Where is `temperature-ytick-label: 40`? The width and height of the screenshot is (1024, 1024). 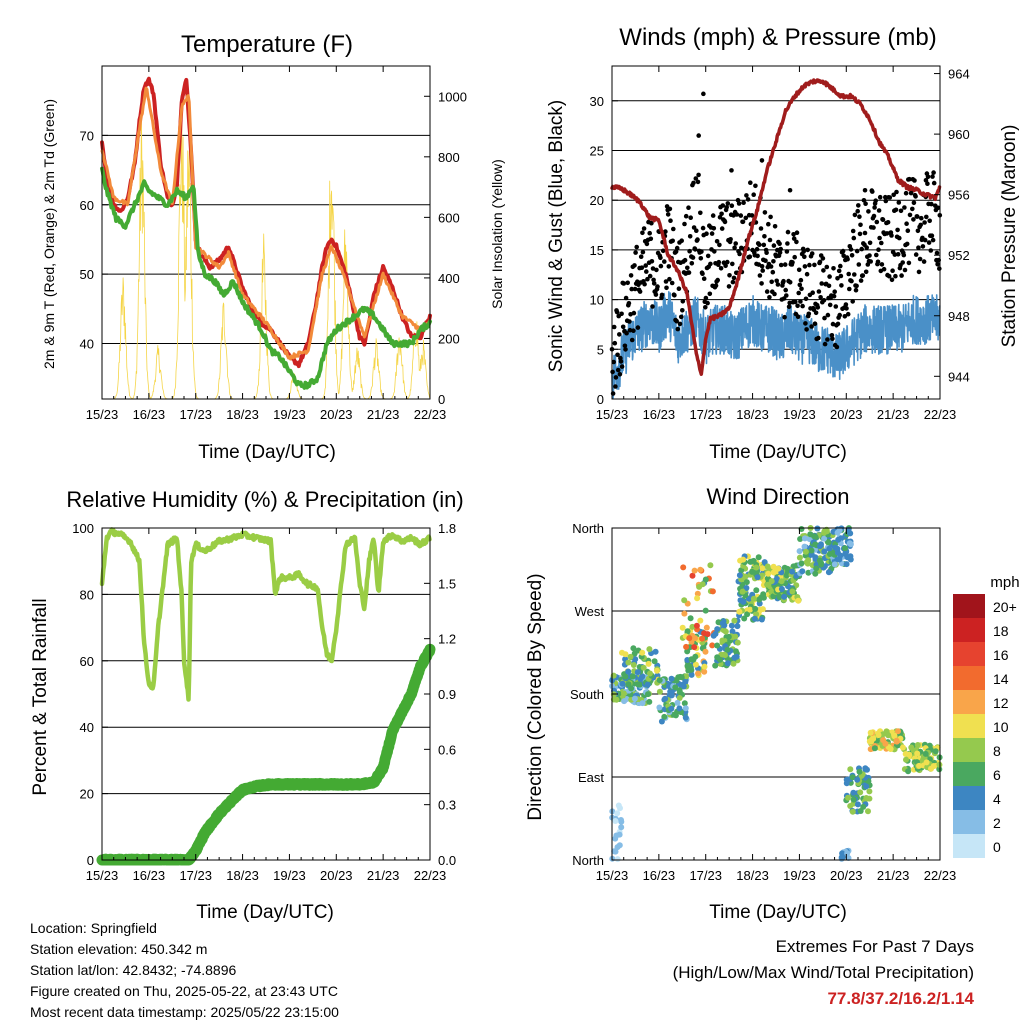
temperature-ytick-label: 40 is located at coordinates (87, 344).